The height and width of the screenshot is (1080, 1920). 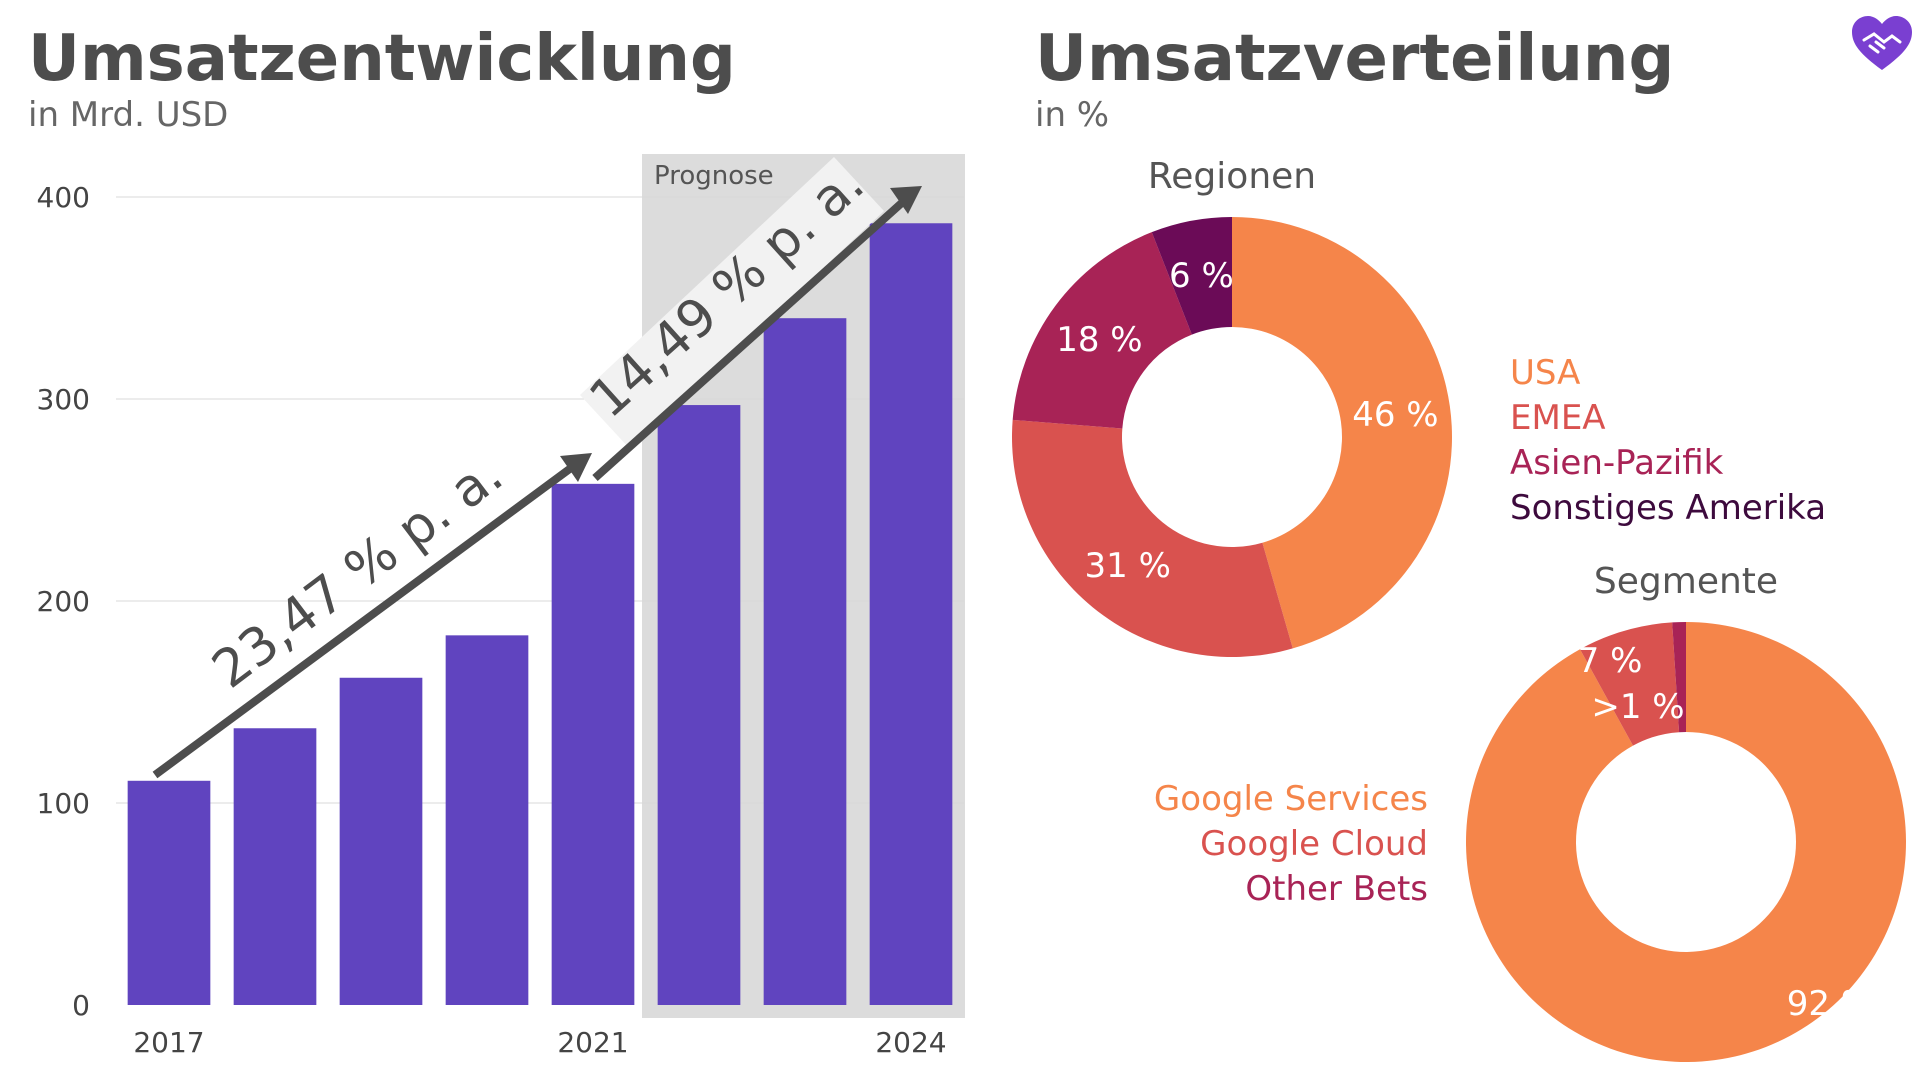 I want to click on slice-value-label: 18 %, so click(x=1099, y=340).